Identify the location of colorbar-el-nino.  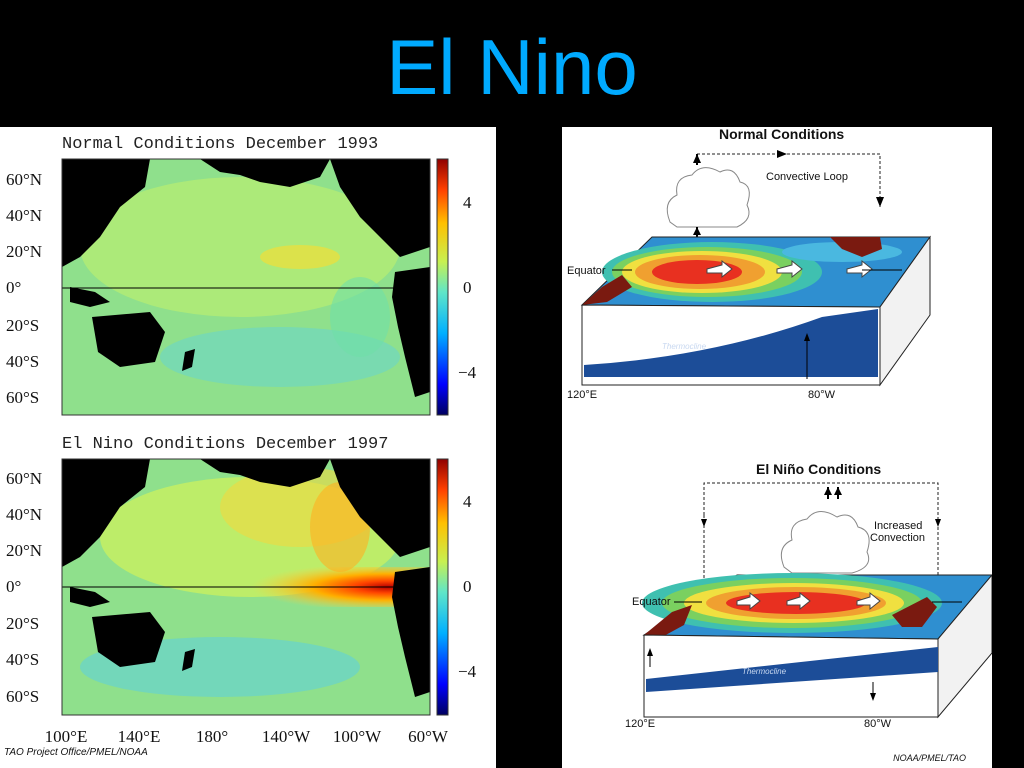
(442, 587).